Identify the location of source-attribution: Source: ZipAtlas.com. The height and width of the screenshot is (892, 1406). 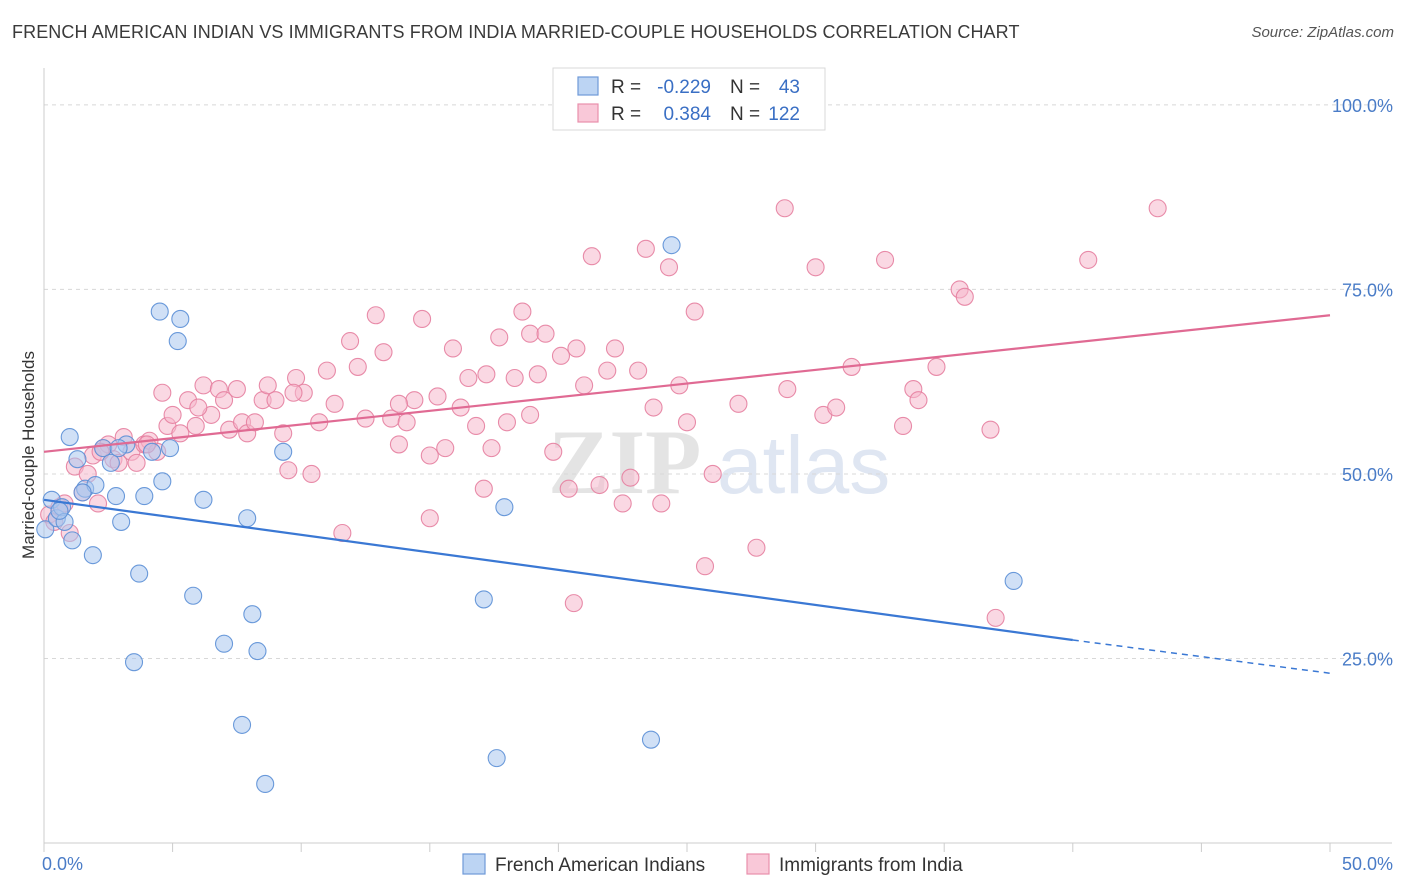
(1322, 32).